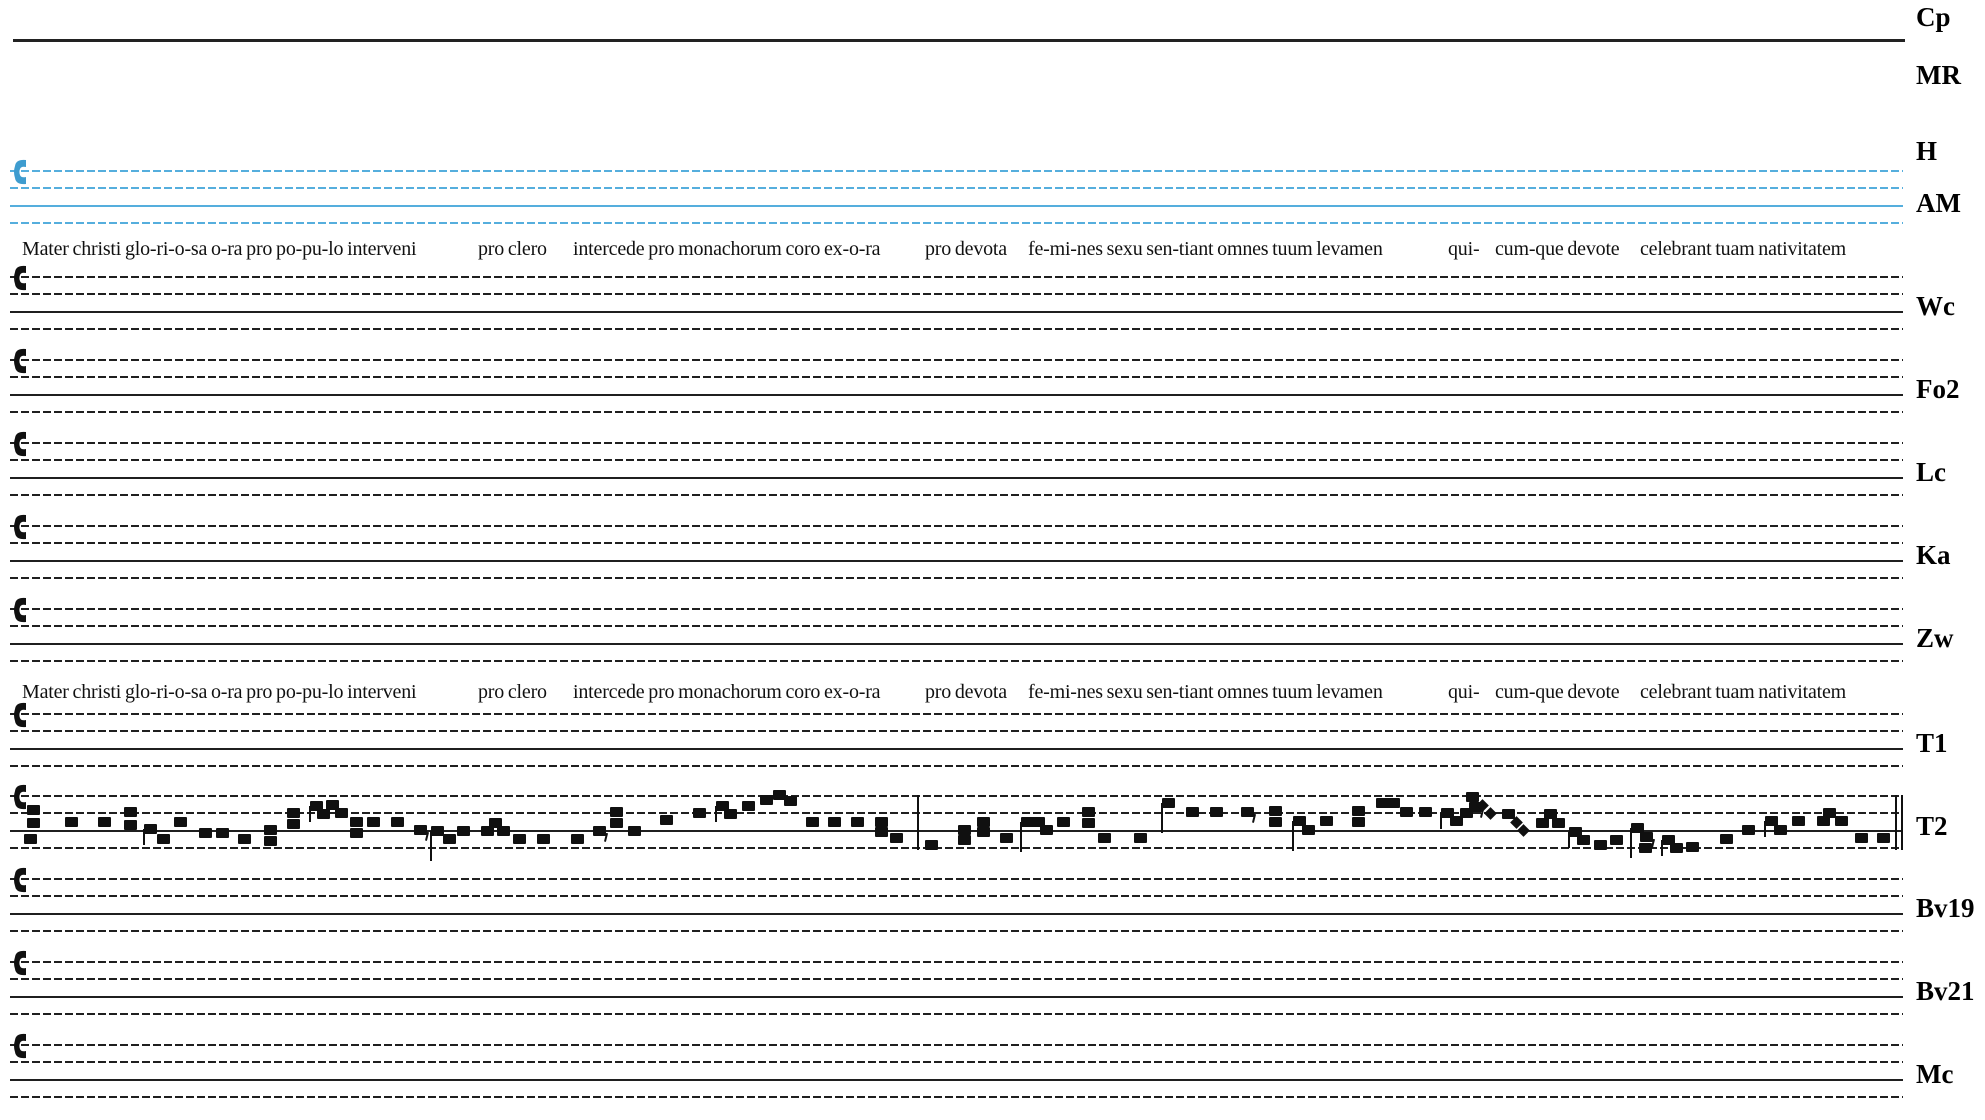 The width and height of the screenshot is (1985, 1120). What do you see at coordinates (1464, 692) in the screenshot?
I see `lyric-row2-seg6: qui-` at bounding box center [1464, 692].